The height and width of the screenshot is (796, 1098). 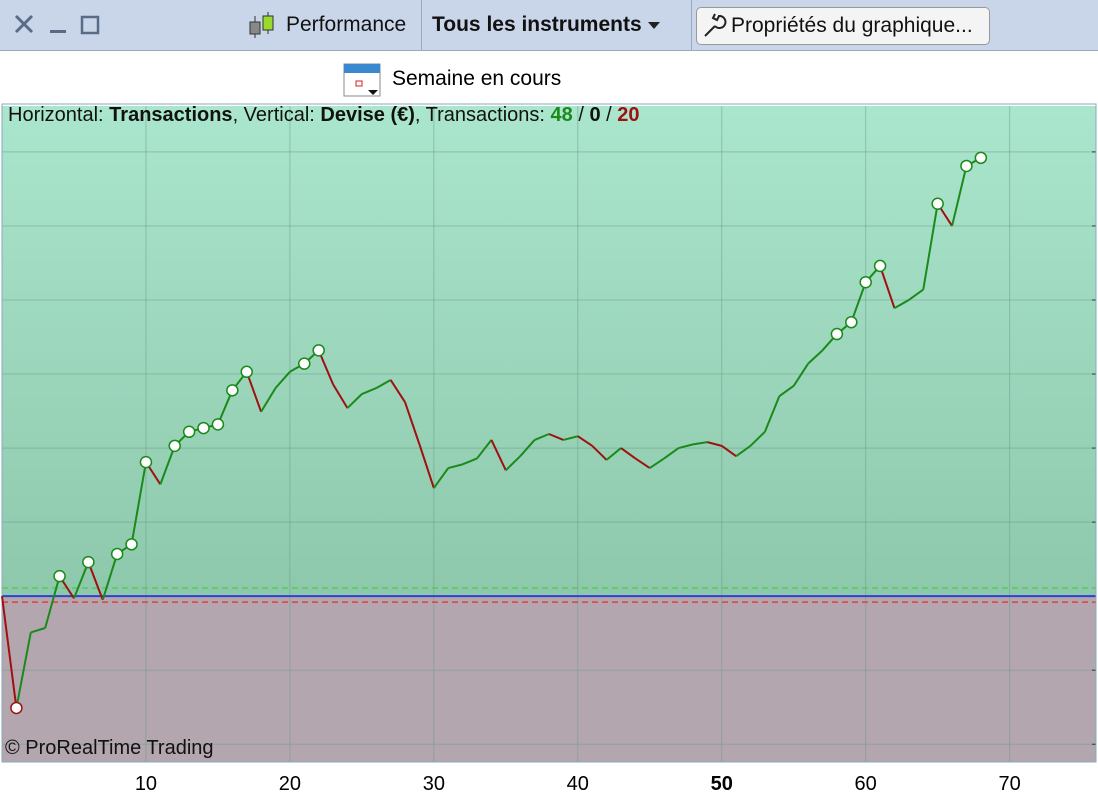 What do you see at coordinates (109, 748) in the screenshot?
I see `copyright: © ProRealTime Trading` at bounding box center [109, 748].